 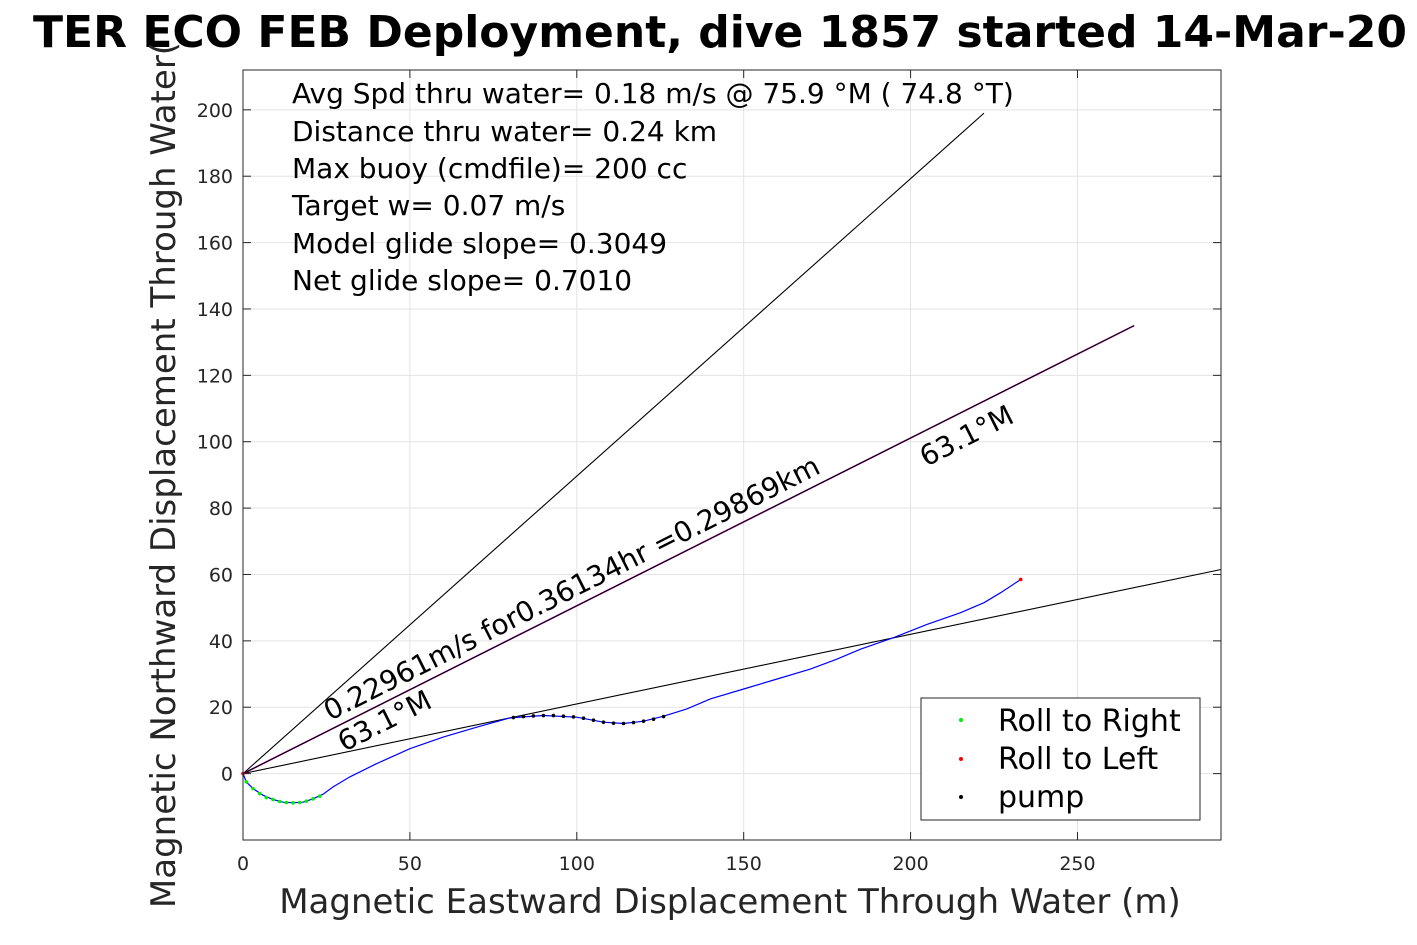 I want to click on marker-layer, so click(x=632, y=691).